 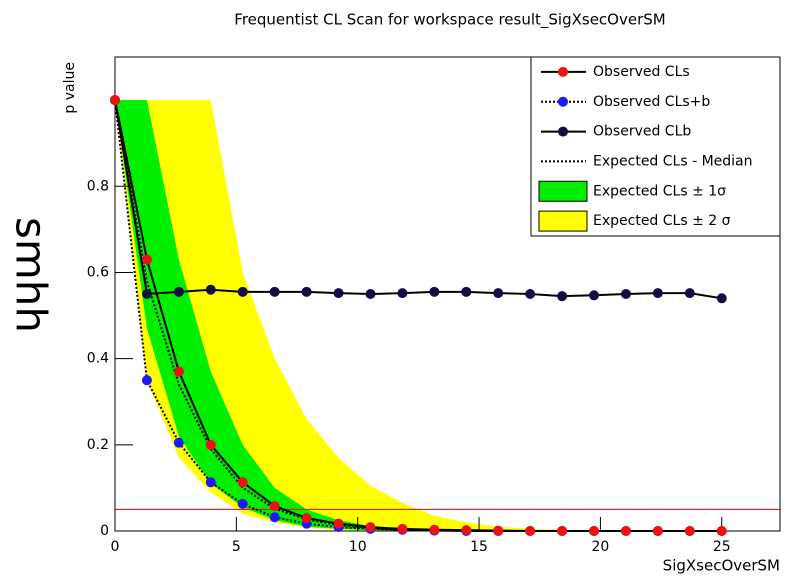 I want to click on legend-label: Expected CLs ± 2 σ, so click(x=662, y=221).